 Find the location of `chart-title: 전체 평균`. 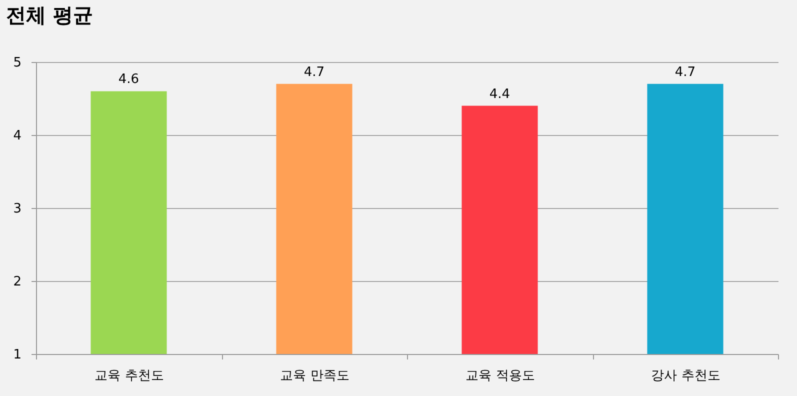

chart-title: 전체 평균 is located at coordinates (49, 15).